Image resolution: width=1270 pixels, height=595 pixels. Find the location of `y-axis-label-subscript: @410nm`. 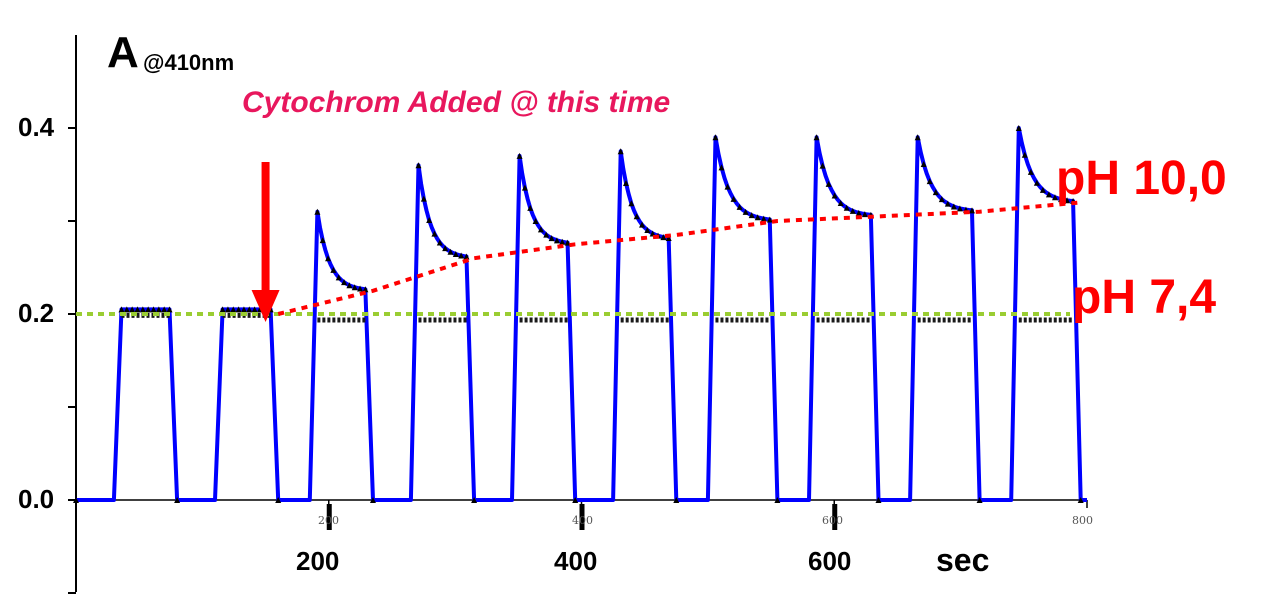

y-axis-label-subscript: @410nm is located at coordinates (189, 62).